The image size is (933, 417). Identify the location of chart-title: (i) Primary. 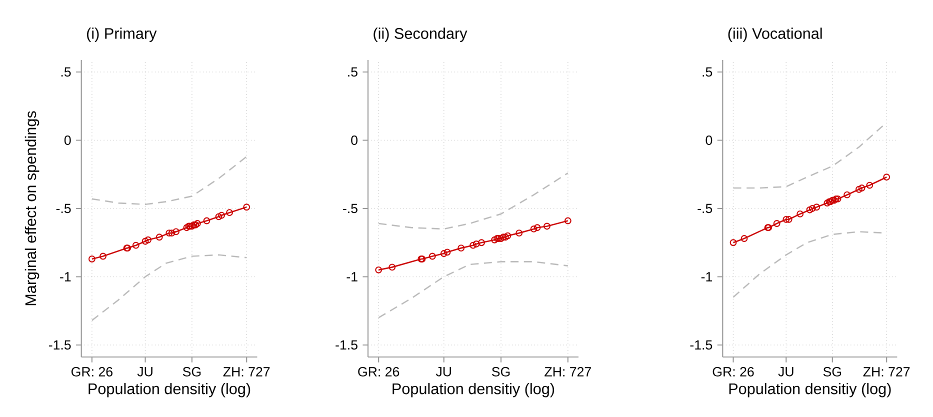
(121, 35).